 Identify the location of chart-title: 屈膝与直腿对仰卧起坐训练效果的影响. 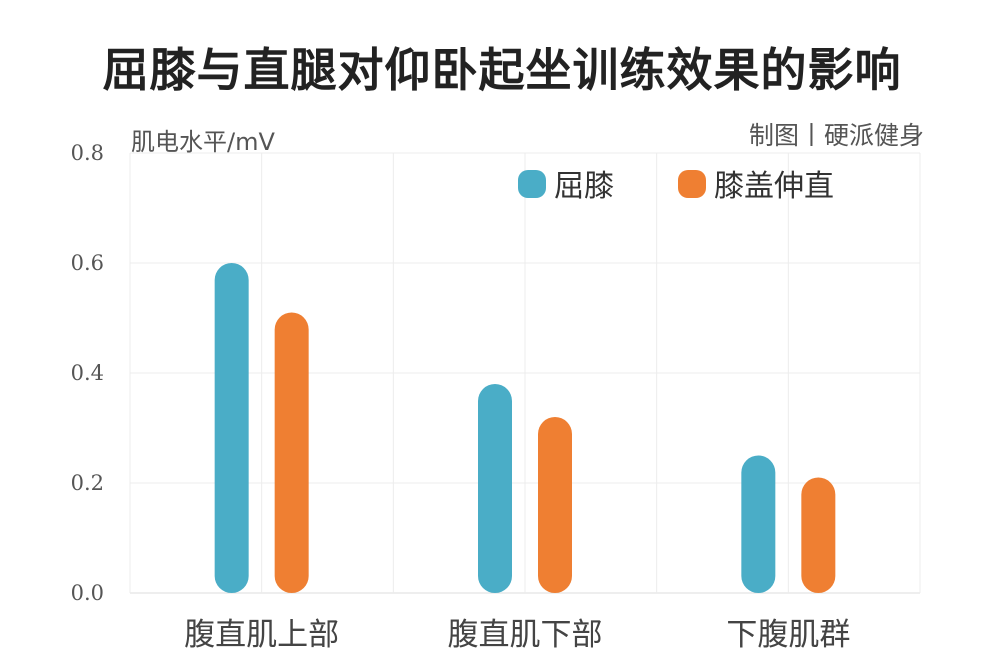
(502, 70).